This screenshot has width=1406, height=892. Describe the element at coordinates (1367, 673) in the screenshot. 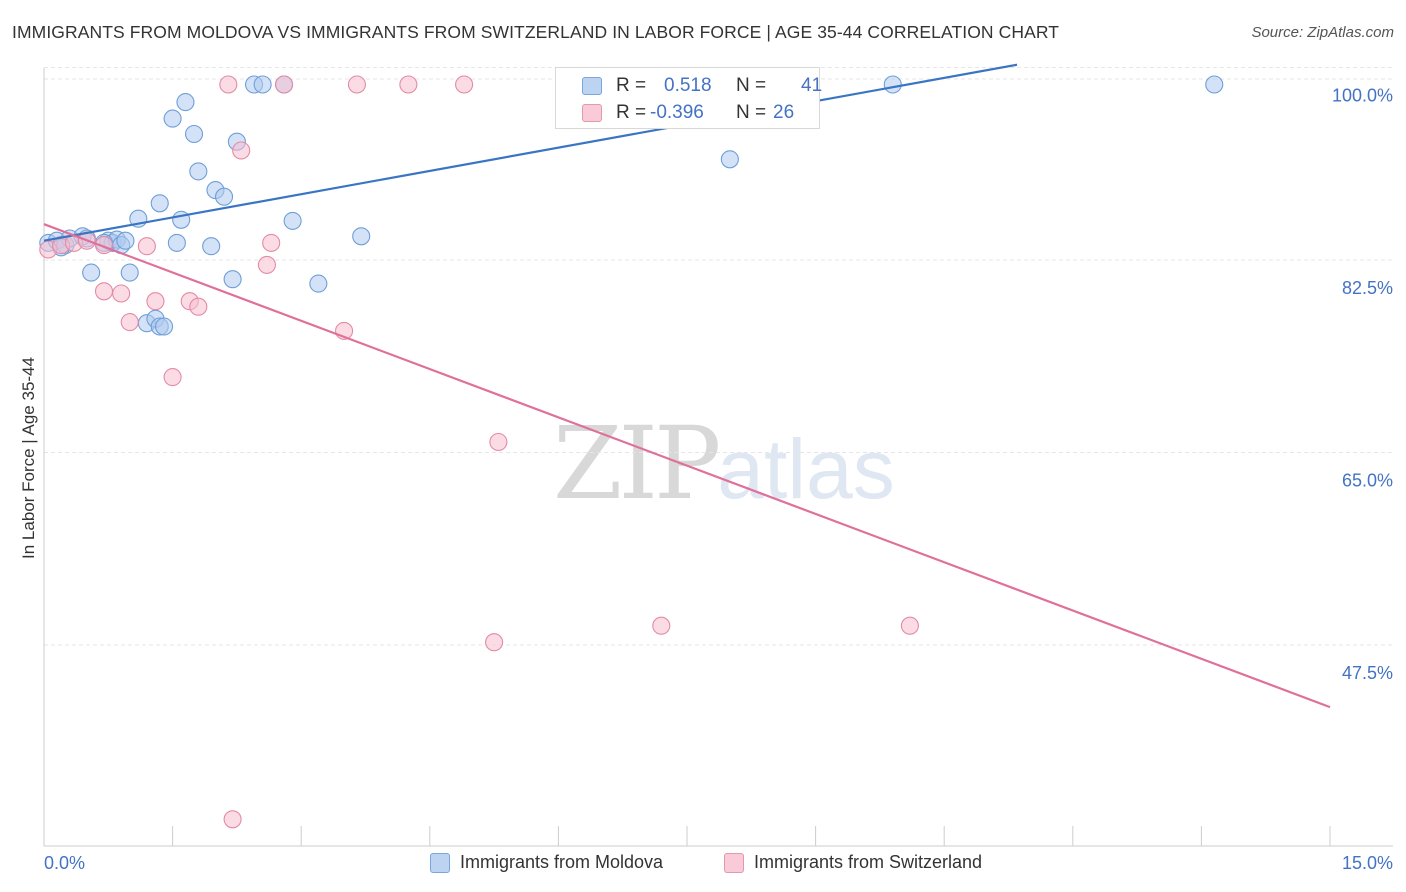

I see `y-tick-label: 47.5%` at that location.